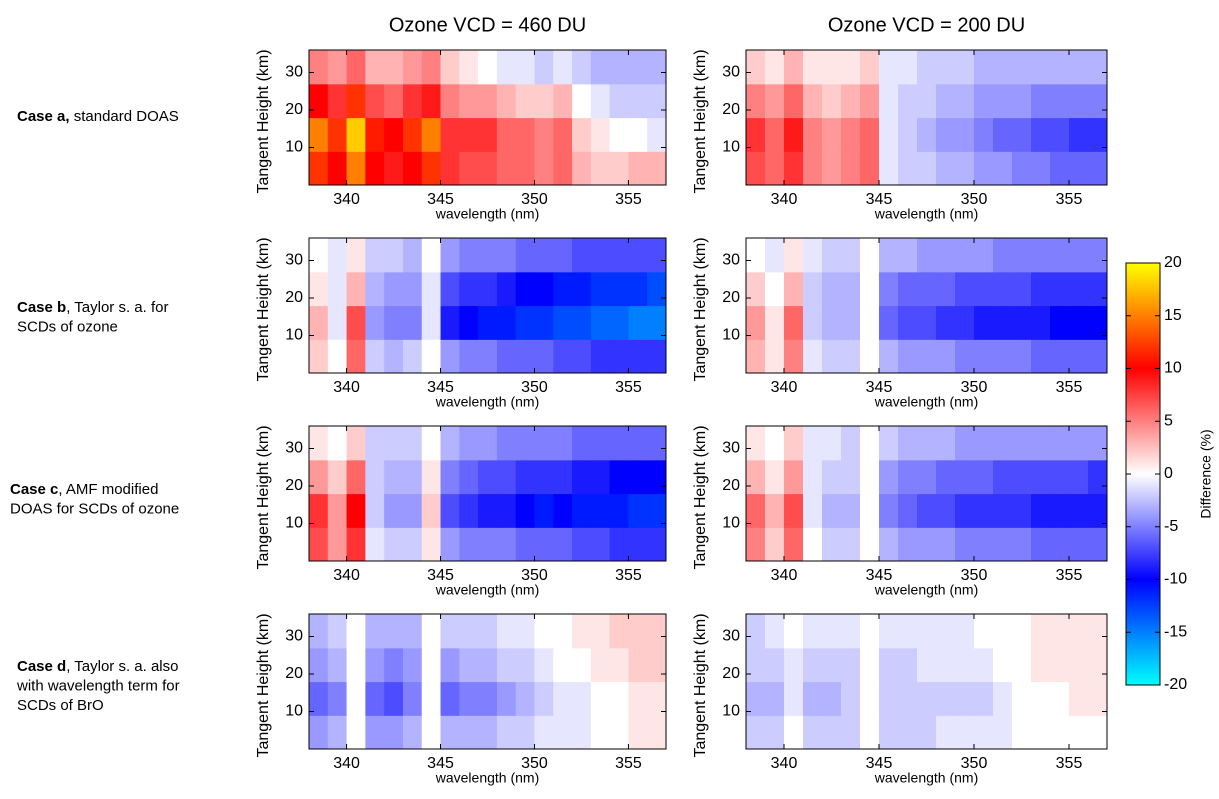 This screenshot has height=799, width=1219. What do you see at coordinates (731, 297) in the screenshot?
I see `y-tick-label: 20` at bounding box center [731, 297].